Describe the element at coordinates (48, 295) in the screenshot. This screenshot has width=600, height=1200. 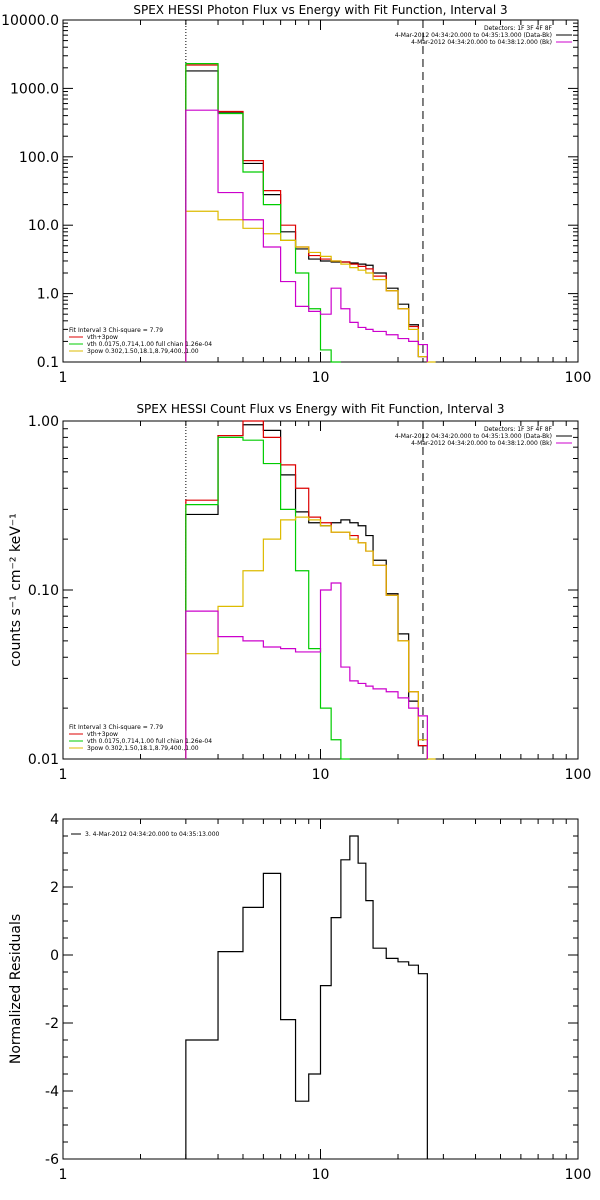
I see `y-tick-label: 1.0` at that location.